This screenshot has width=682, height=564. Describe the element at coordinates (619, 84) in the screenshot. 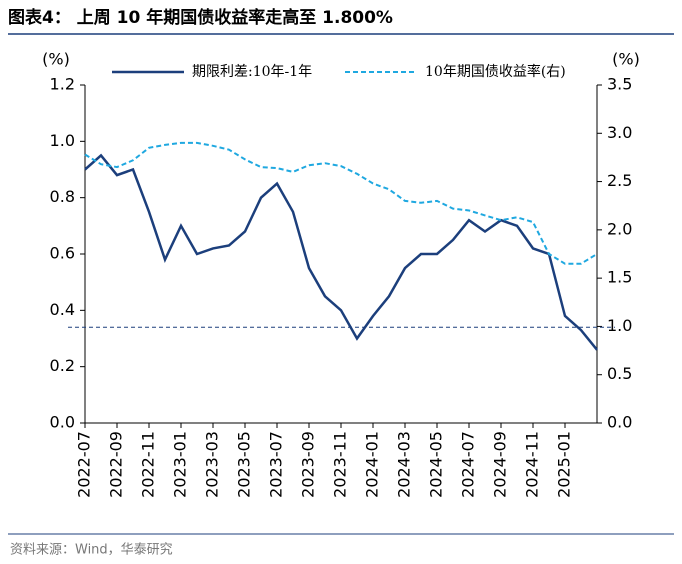

I see `y2-tick-label: 3.5` at that location.